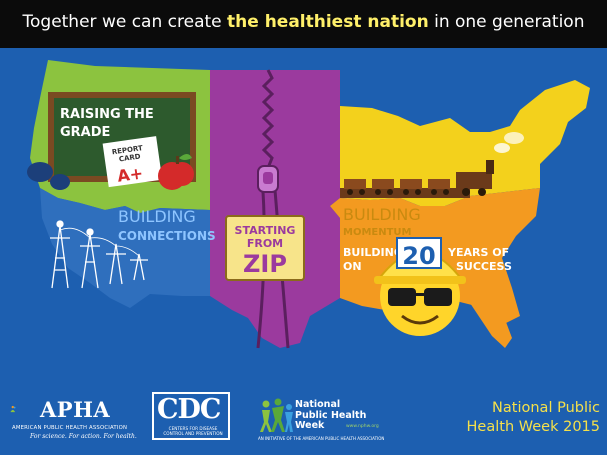  Describe the element at coordinates (107, 114) in the screenshot. I see `chalkboard-line1: RAISING THE` at that location.